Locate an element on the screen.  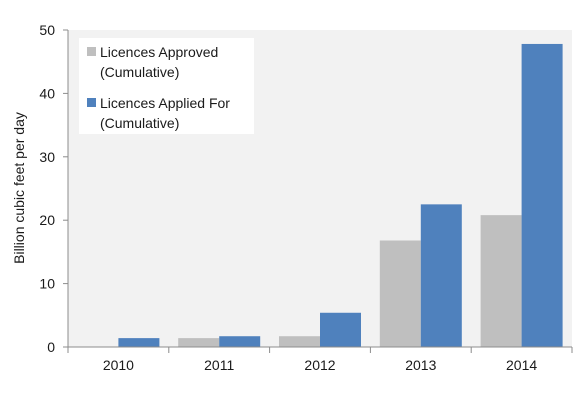
legend-label-approved-line2: (Cumulative) is located at coordinates (139, 72).